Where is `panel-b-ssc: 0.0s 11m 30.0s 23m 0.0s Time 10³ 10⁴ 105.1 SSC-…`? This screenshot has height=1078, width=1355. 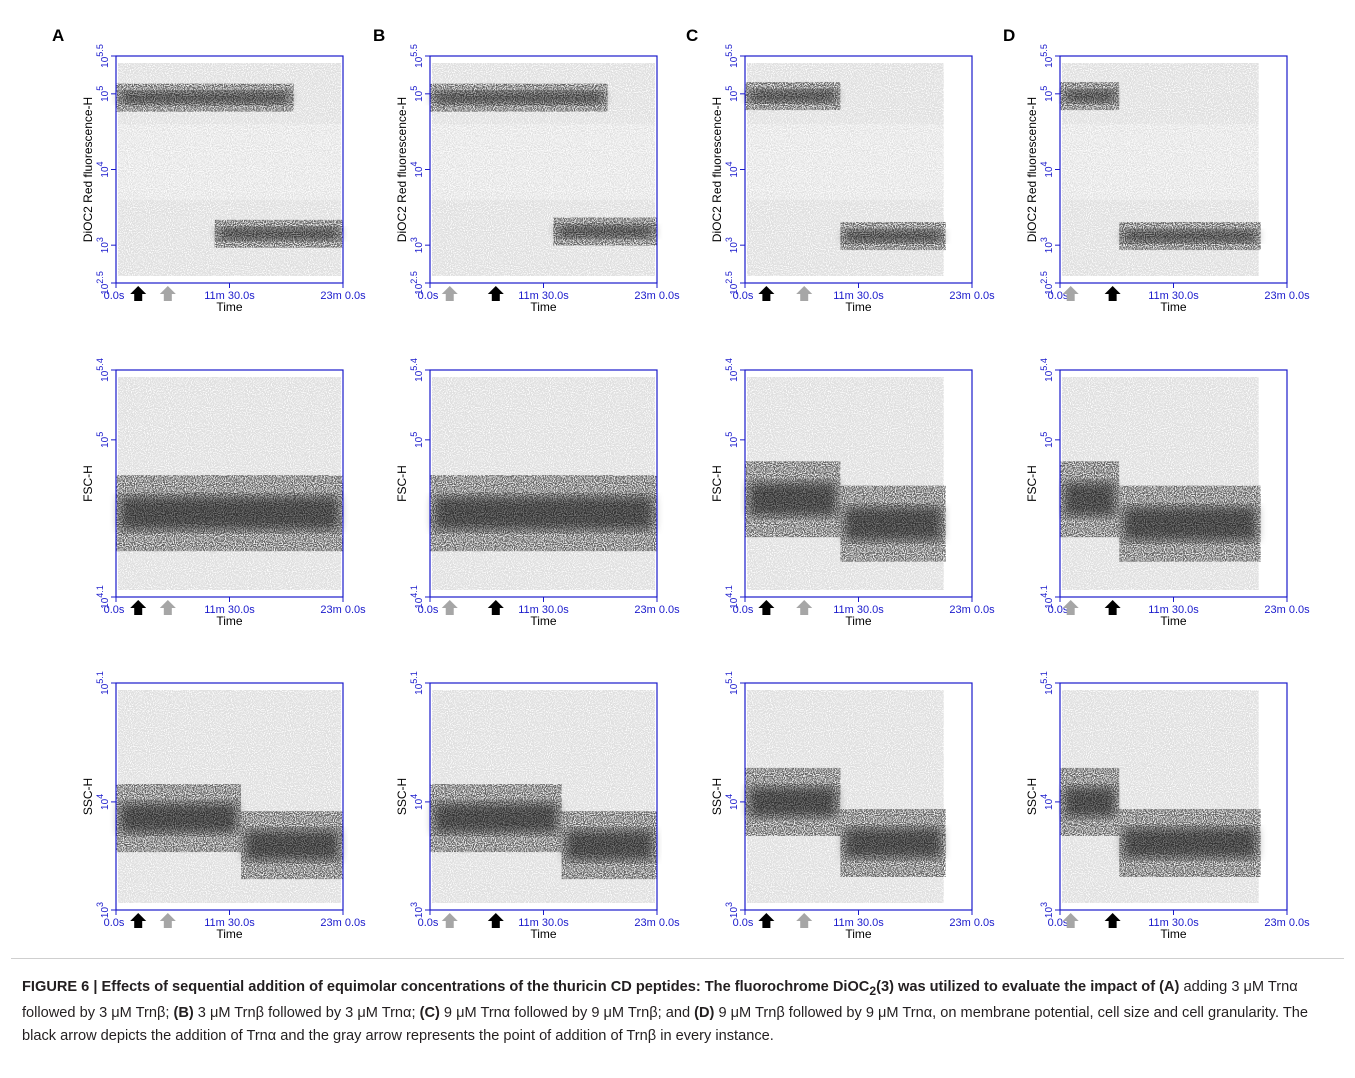
panel-b-ssc: 0.0s 11m 30.0s 23m 0.0s Time 10³ 10⁴ 105.1 SSC-… is located at coordinates (537, 806).